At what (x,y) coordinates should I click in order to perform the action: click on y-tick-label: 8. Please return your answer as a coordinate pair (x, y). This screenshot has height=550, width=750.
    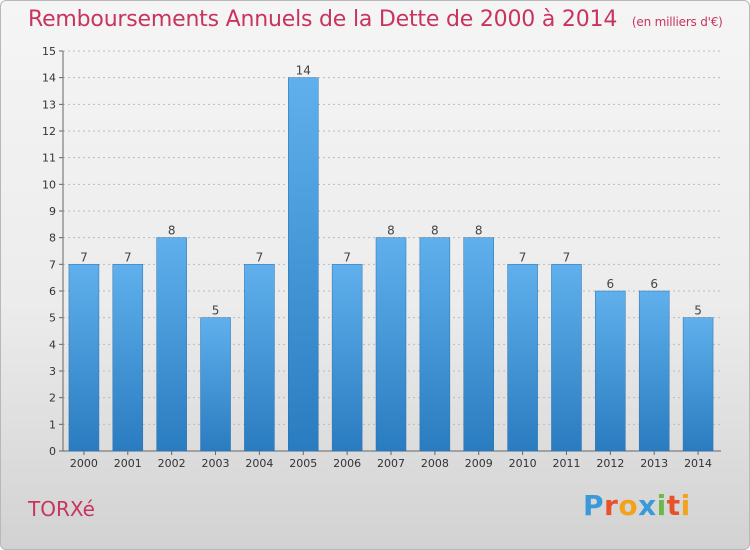
    Looking at the image, I should click on (52, 238).